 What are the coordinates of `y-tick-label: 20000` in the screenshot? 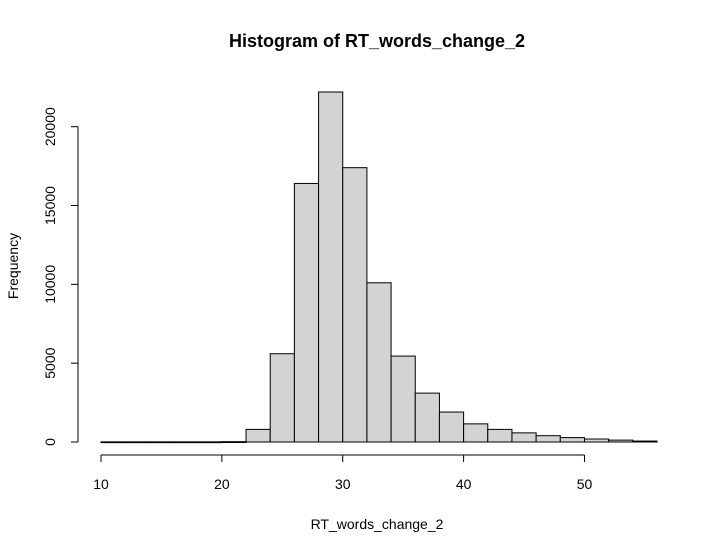 It's located at (50, 126).